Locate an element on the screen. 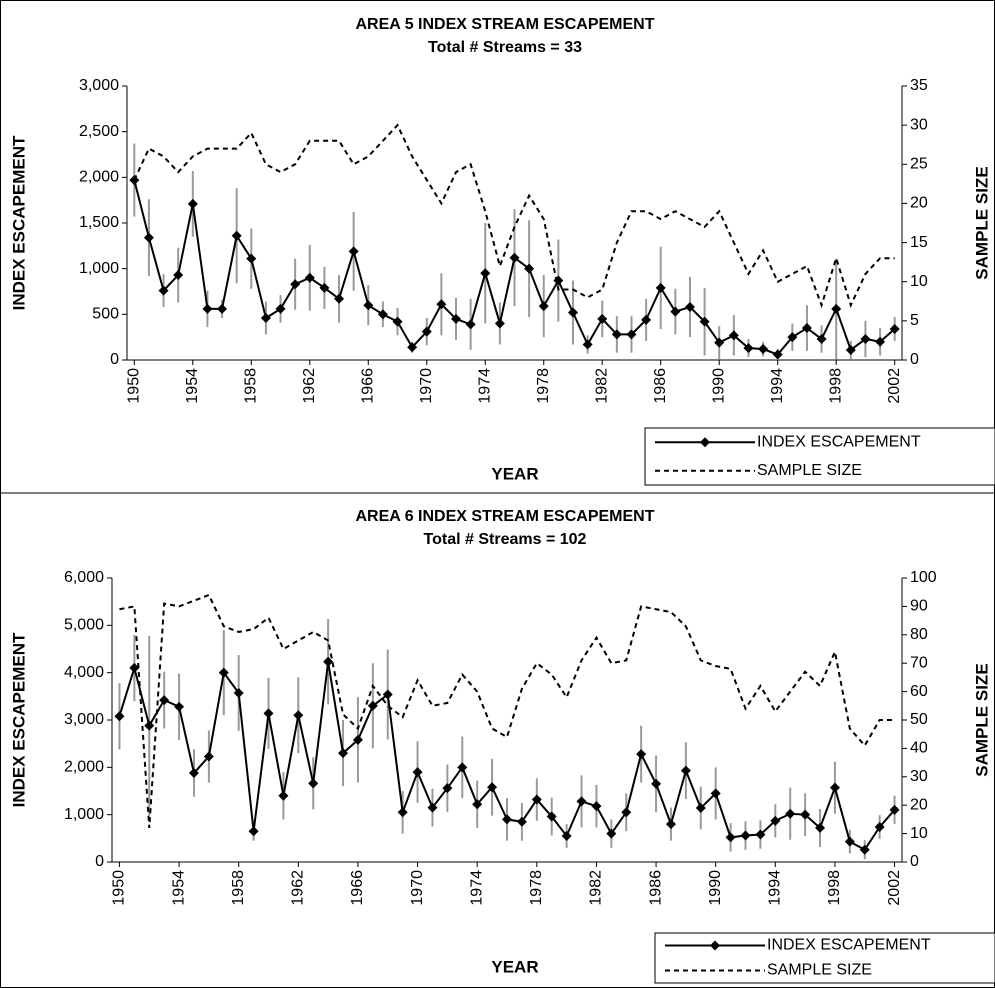  y-tick-label: 4,000 is located at coordinates (84, 672).